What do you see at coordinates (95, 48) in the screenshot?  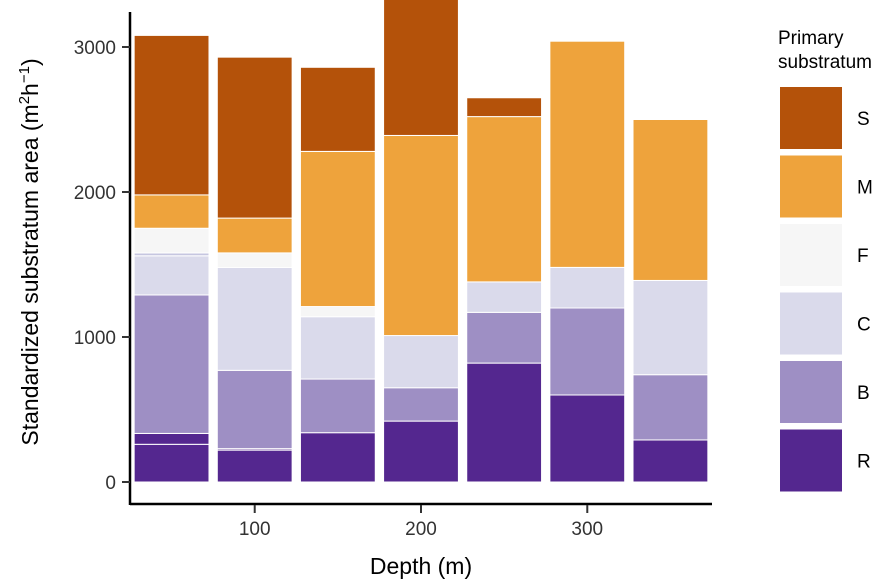 I see `y-tick-label: 3000` at bounding box center [95, 48].